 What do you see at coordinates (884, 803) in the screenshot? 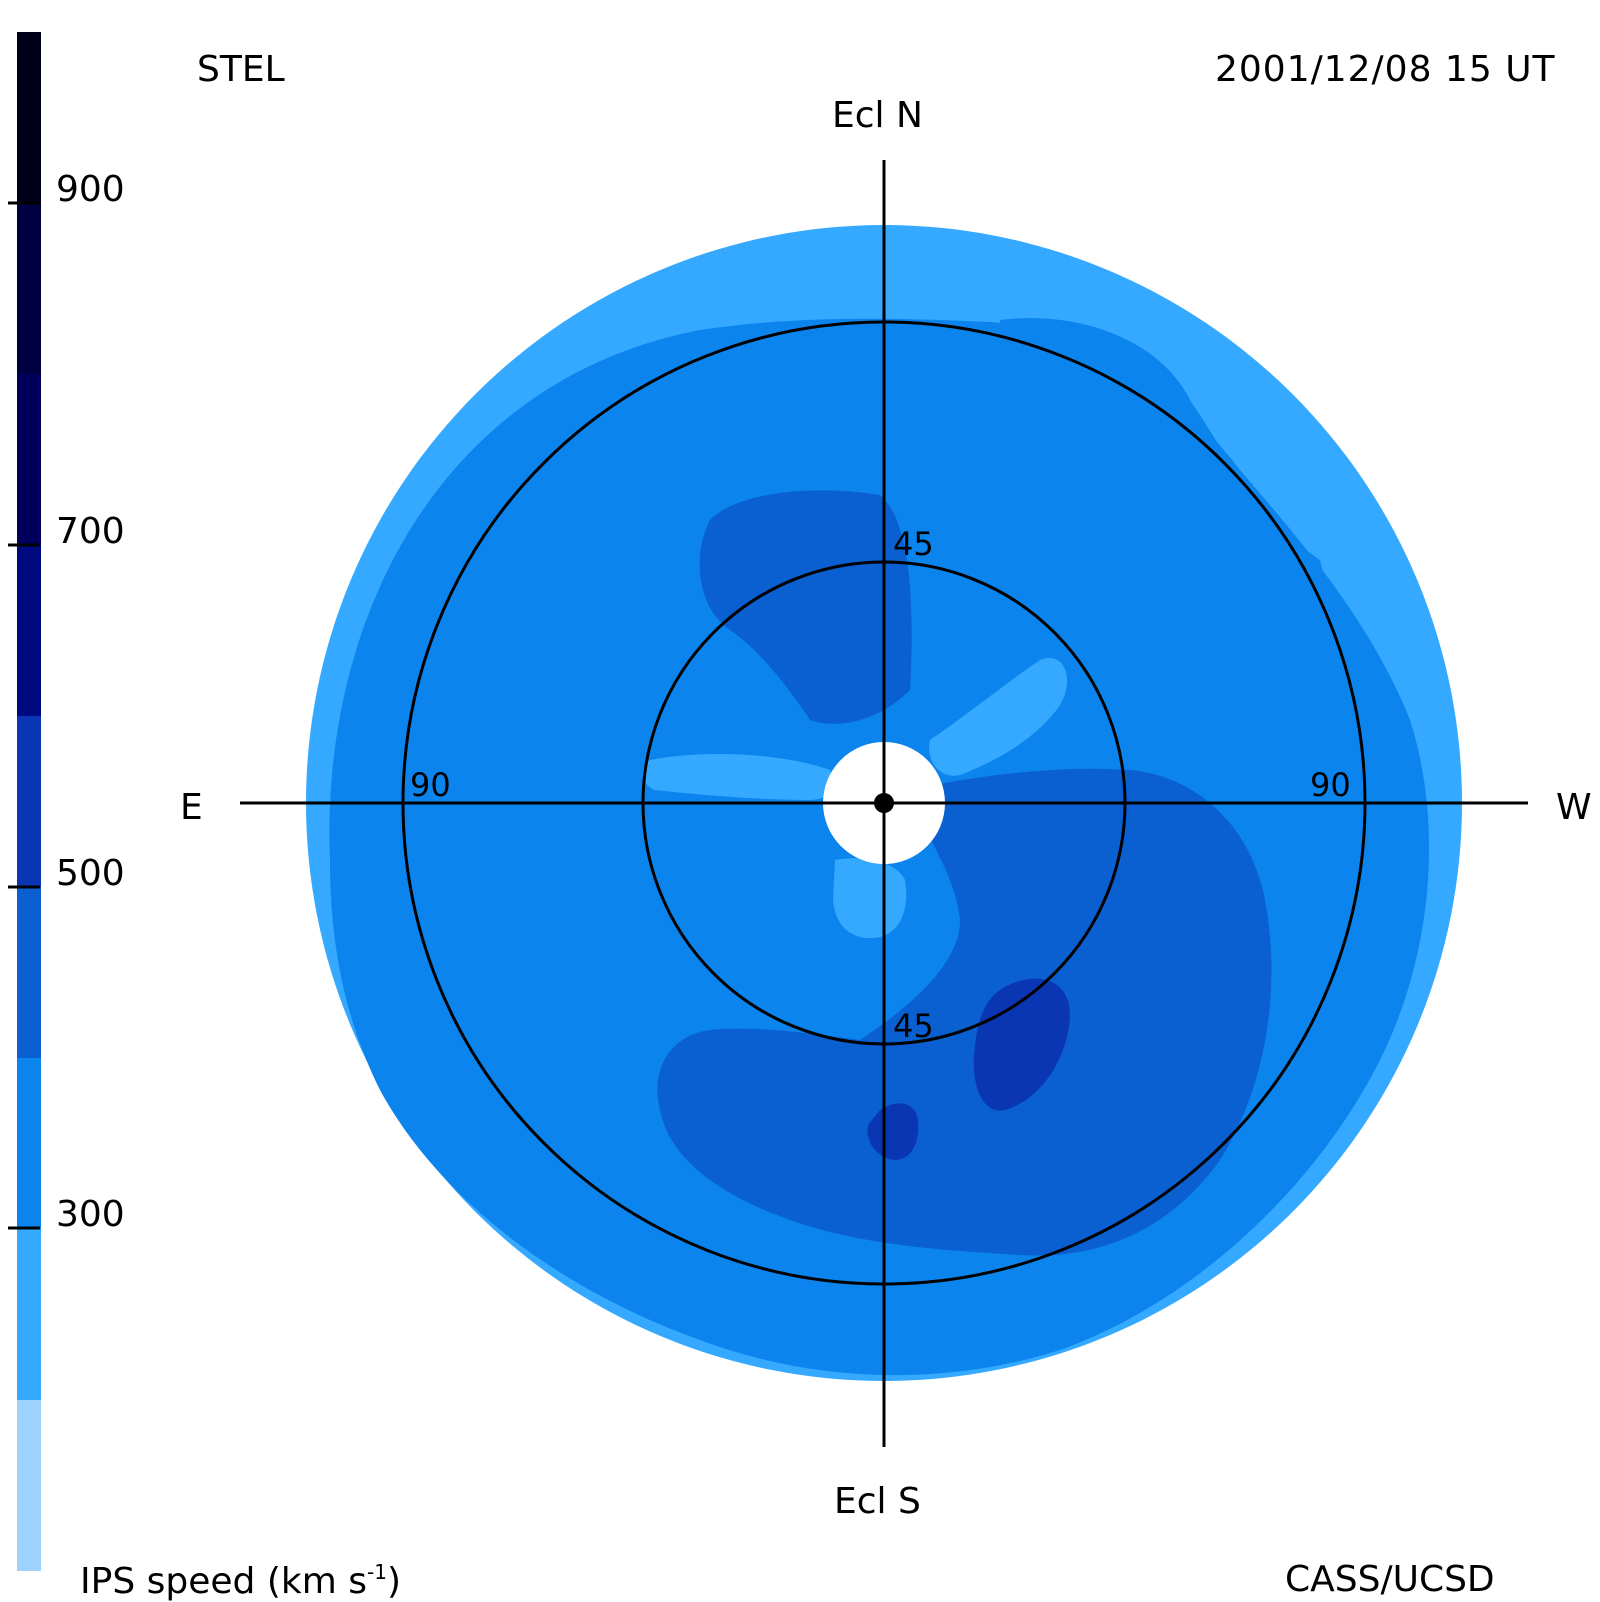
I see `sun-center-dot` at bounding box center [884, 803].